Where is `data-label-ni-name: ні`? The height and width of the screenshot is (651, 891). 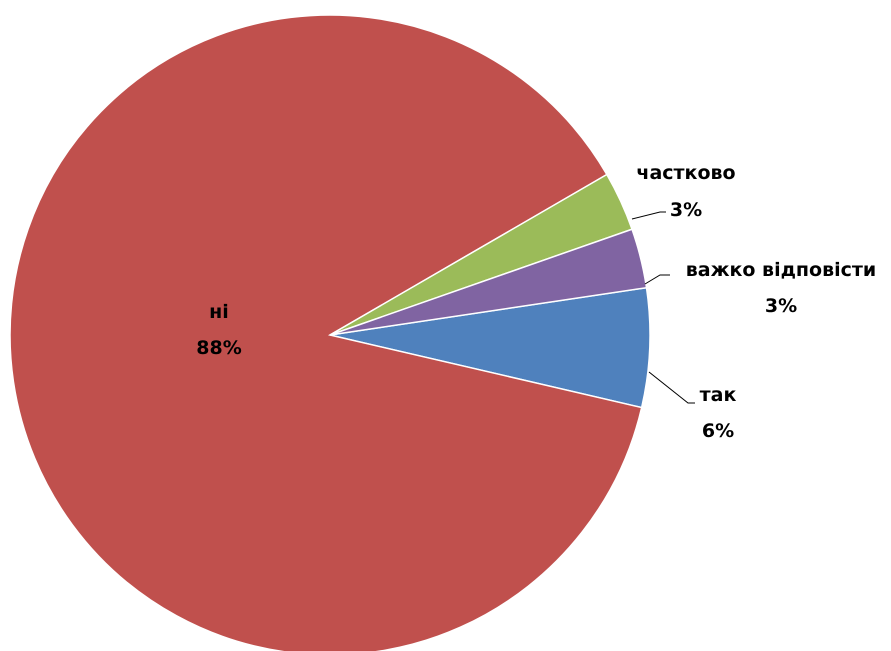 data-label-ni-name: ні is located at coordinates (219, 312).